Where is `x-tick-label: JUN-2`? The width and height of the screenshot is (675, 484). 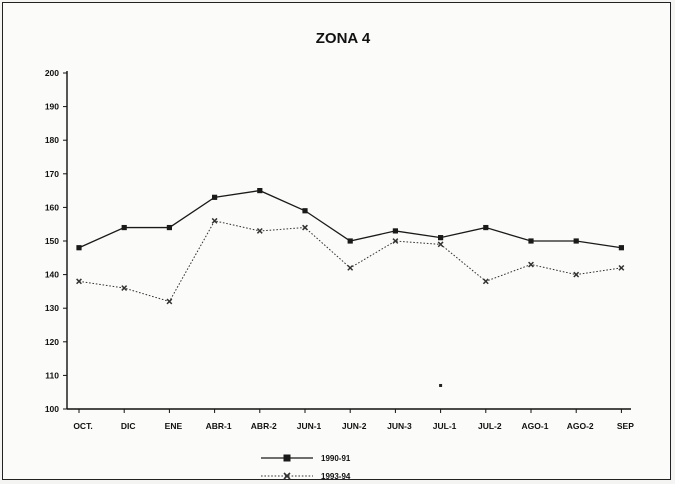
x-tick-label: JUN-2 is located at coordinates (354, 426).